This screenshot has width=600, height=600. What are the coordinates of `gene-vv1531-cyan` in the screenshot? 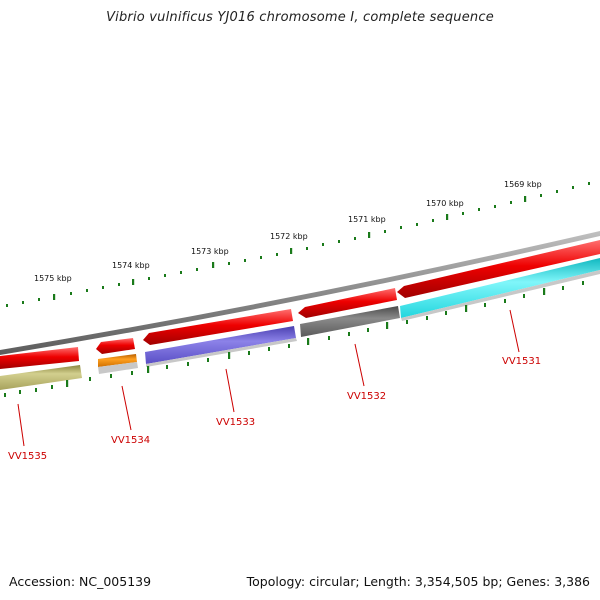 It's located at (500, 288).